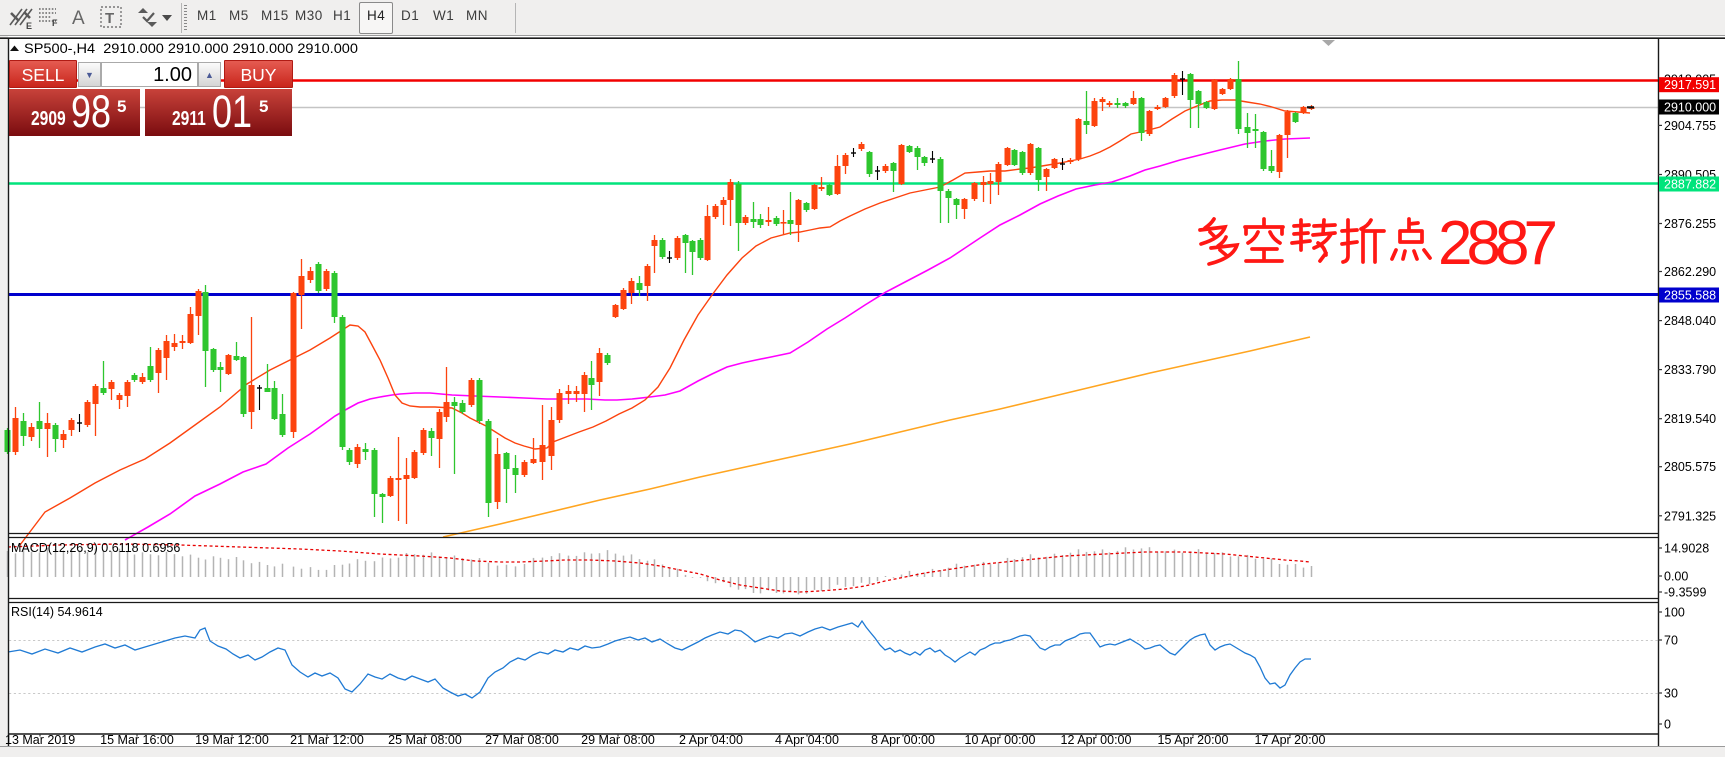 This screenshot has height=762, width=1725. I want to click on svg-text: 2848.040, so click(1690, 321).